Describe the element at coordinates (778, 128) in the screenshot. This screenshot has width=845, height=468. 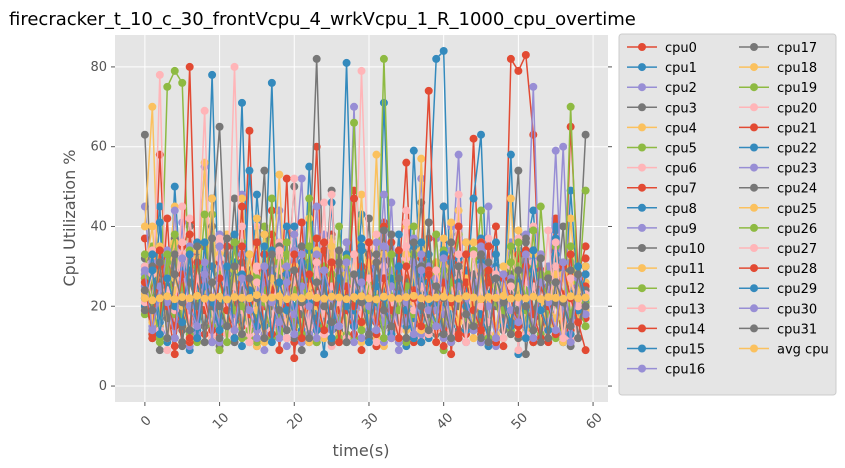
I see `legend-item: cpu21` at that location.